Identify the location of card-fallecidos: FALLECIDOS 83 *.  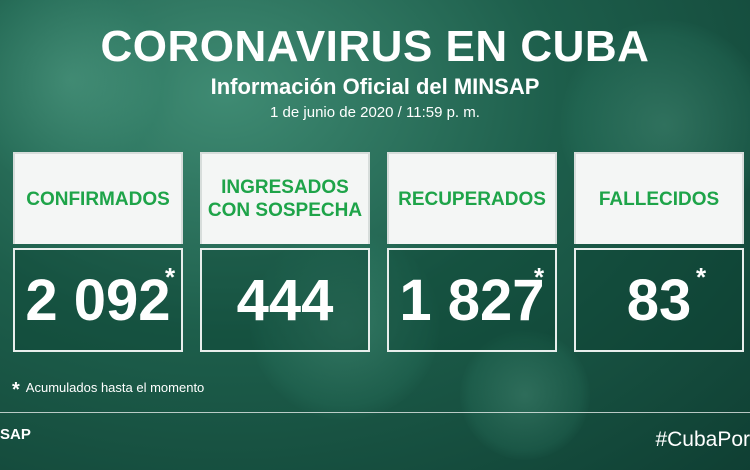
(659, 252).